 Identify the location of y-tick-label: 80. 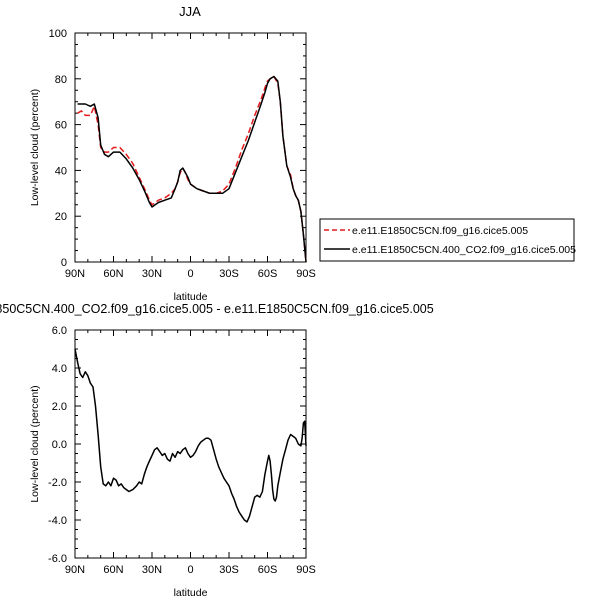
(61, 80).